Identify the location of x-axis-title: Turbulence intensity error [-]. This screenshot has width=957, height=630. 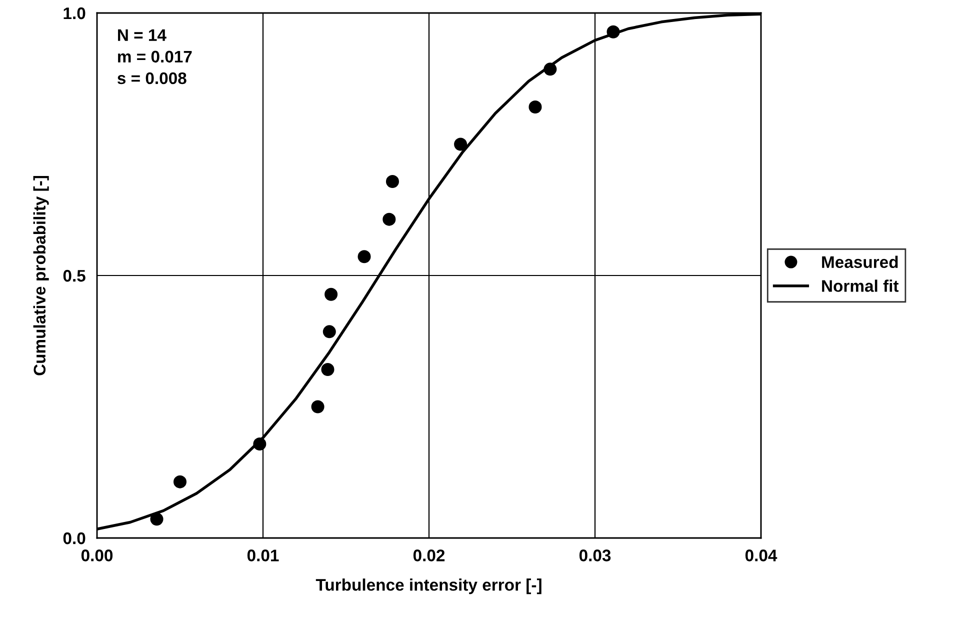
(429, 586).